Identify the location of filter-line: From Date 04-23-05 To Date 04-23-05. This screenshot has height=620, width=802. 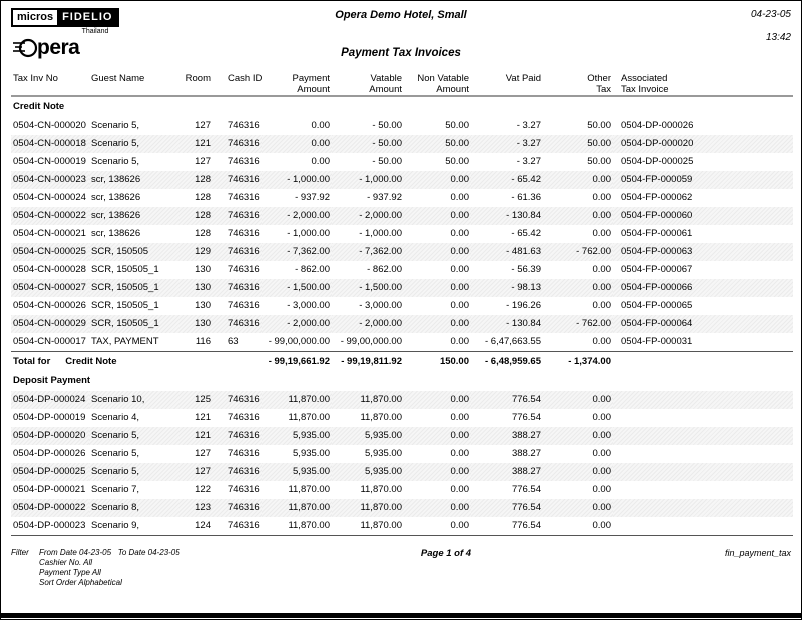
(109, 552).